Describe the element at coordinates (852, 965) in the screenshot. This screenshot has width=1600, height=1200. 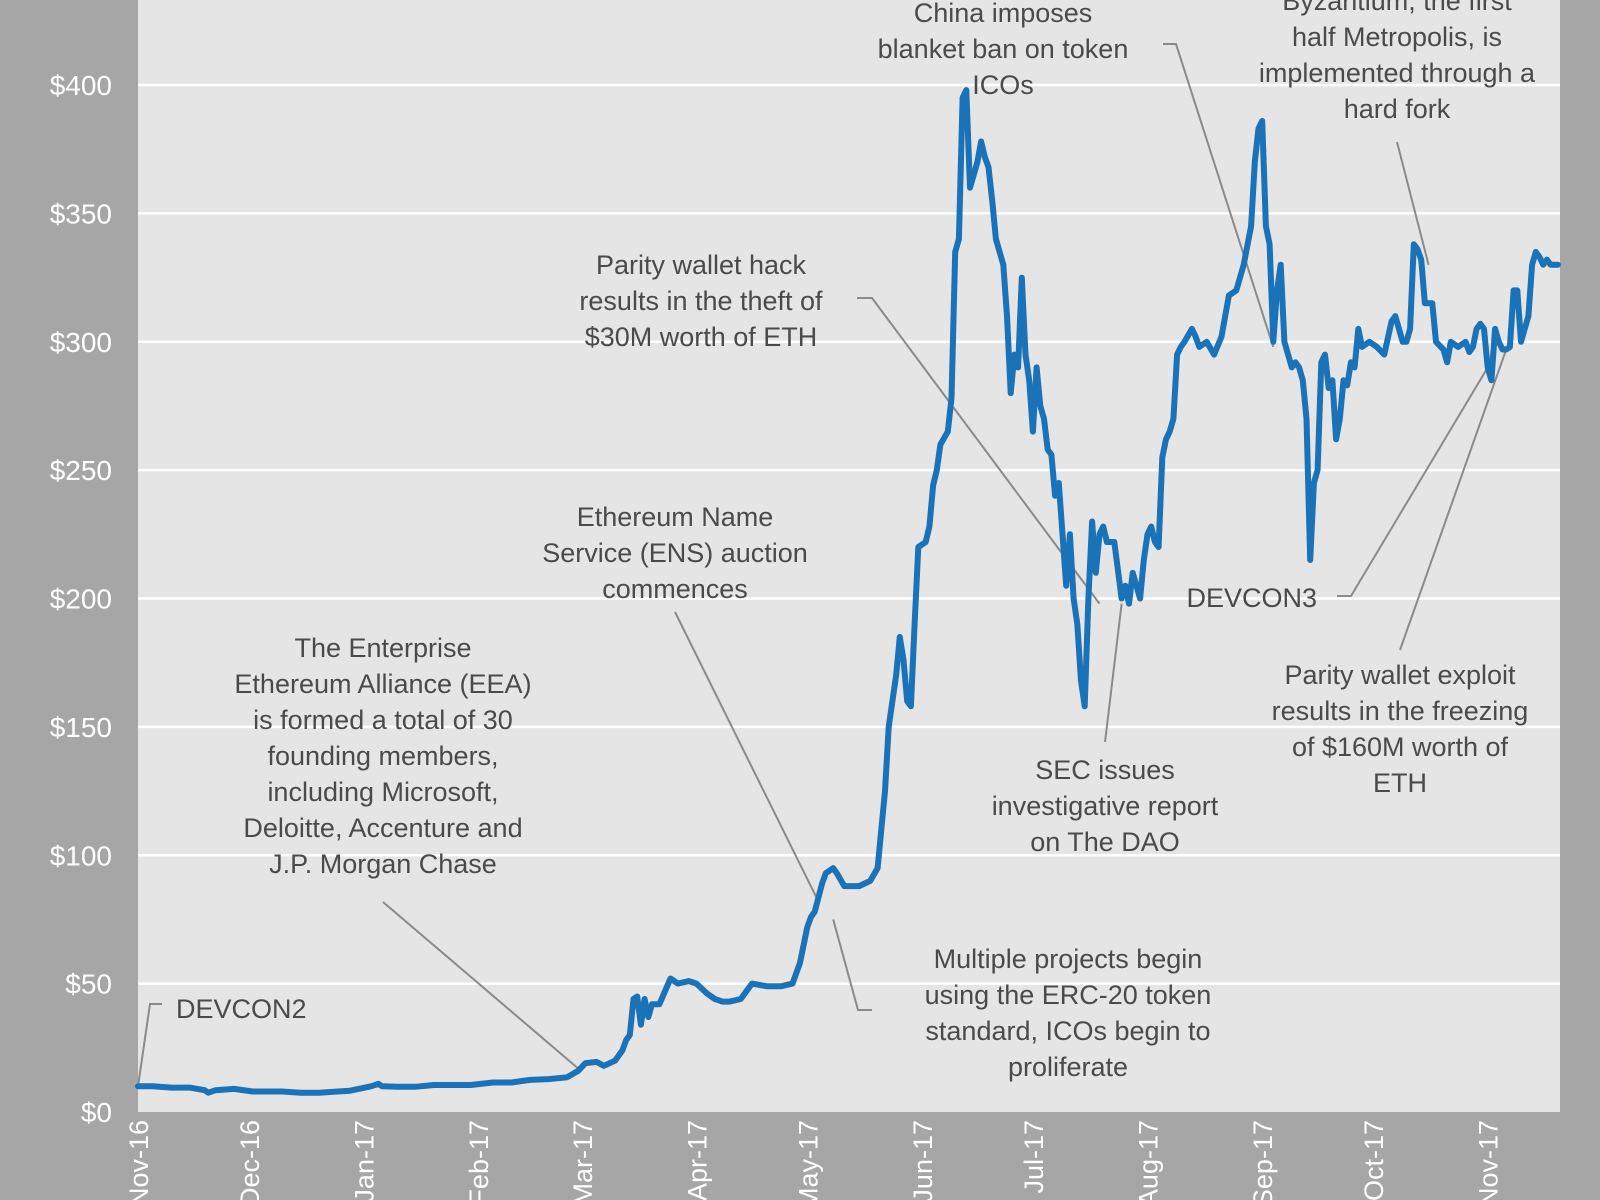
I see `annotation-leader-erc20` at that location.